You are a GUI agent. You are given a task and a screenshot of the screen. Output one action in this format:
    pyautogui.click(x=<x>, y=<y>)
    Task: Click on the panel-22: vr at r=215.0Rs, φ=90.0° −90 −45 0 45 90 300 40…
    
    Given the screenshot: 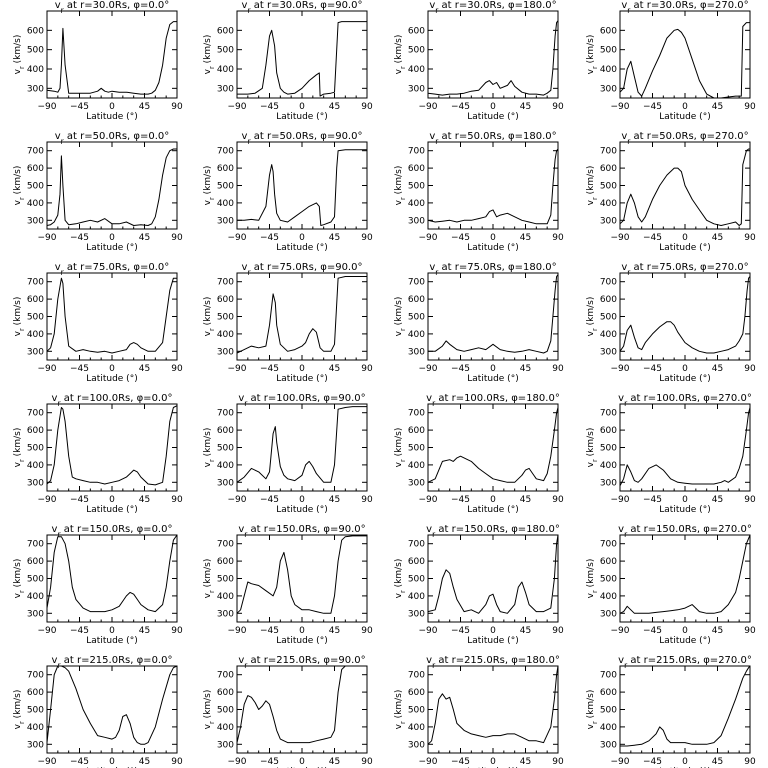 What is the action you would take?
    pyautogui.click(x=288, y=711)
    